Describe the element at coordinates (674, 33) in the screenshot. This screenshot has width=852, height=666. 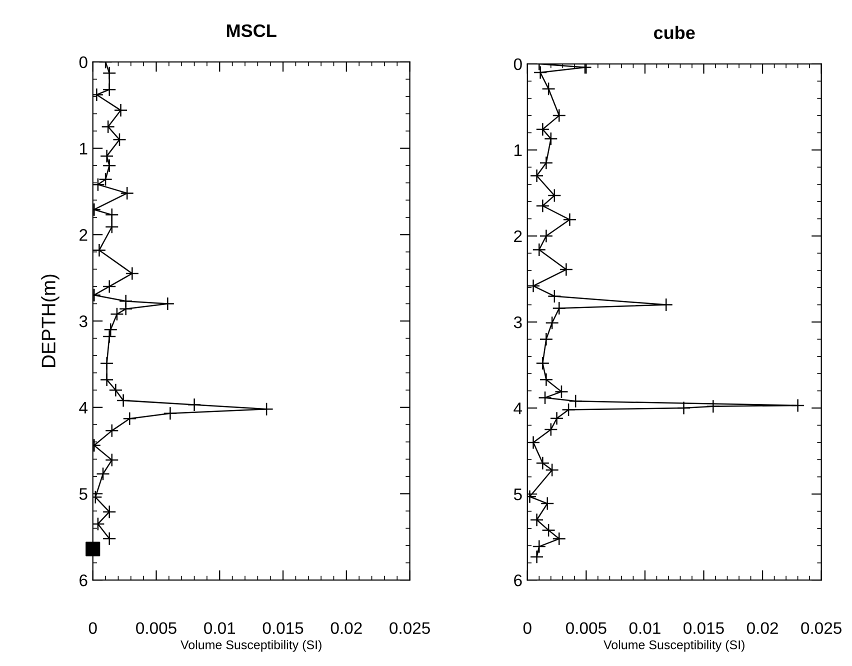
I see `chart-title: cube` at that location.